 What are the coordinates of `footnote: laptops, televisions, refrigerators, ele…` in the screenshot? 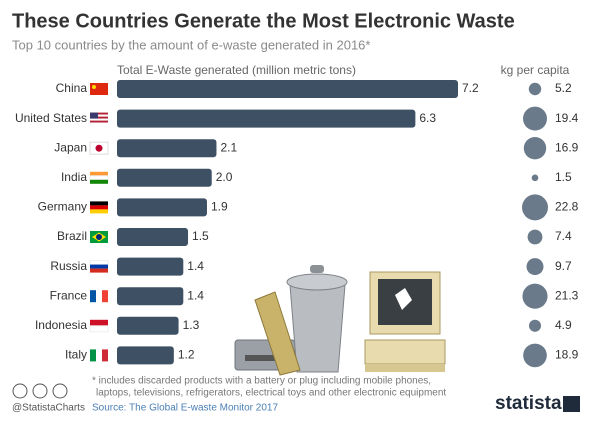 It's located at (271, 393).